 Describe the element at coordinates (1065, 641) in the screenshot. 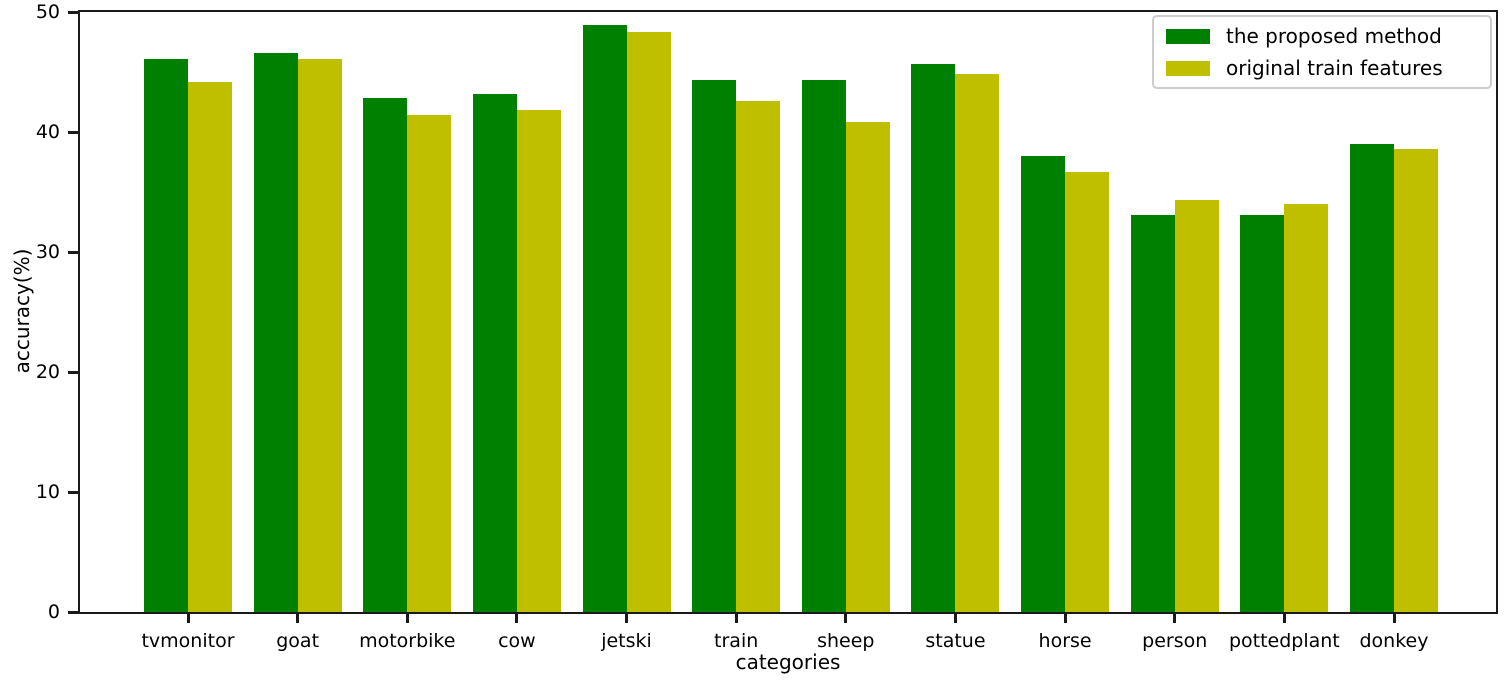

I see `x-tick-label-horse: horse` at that location.